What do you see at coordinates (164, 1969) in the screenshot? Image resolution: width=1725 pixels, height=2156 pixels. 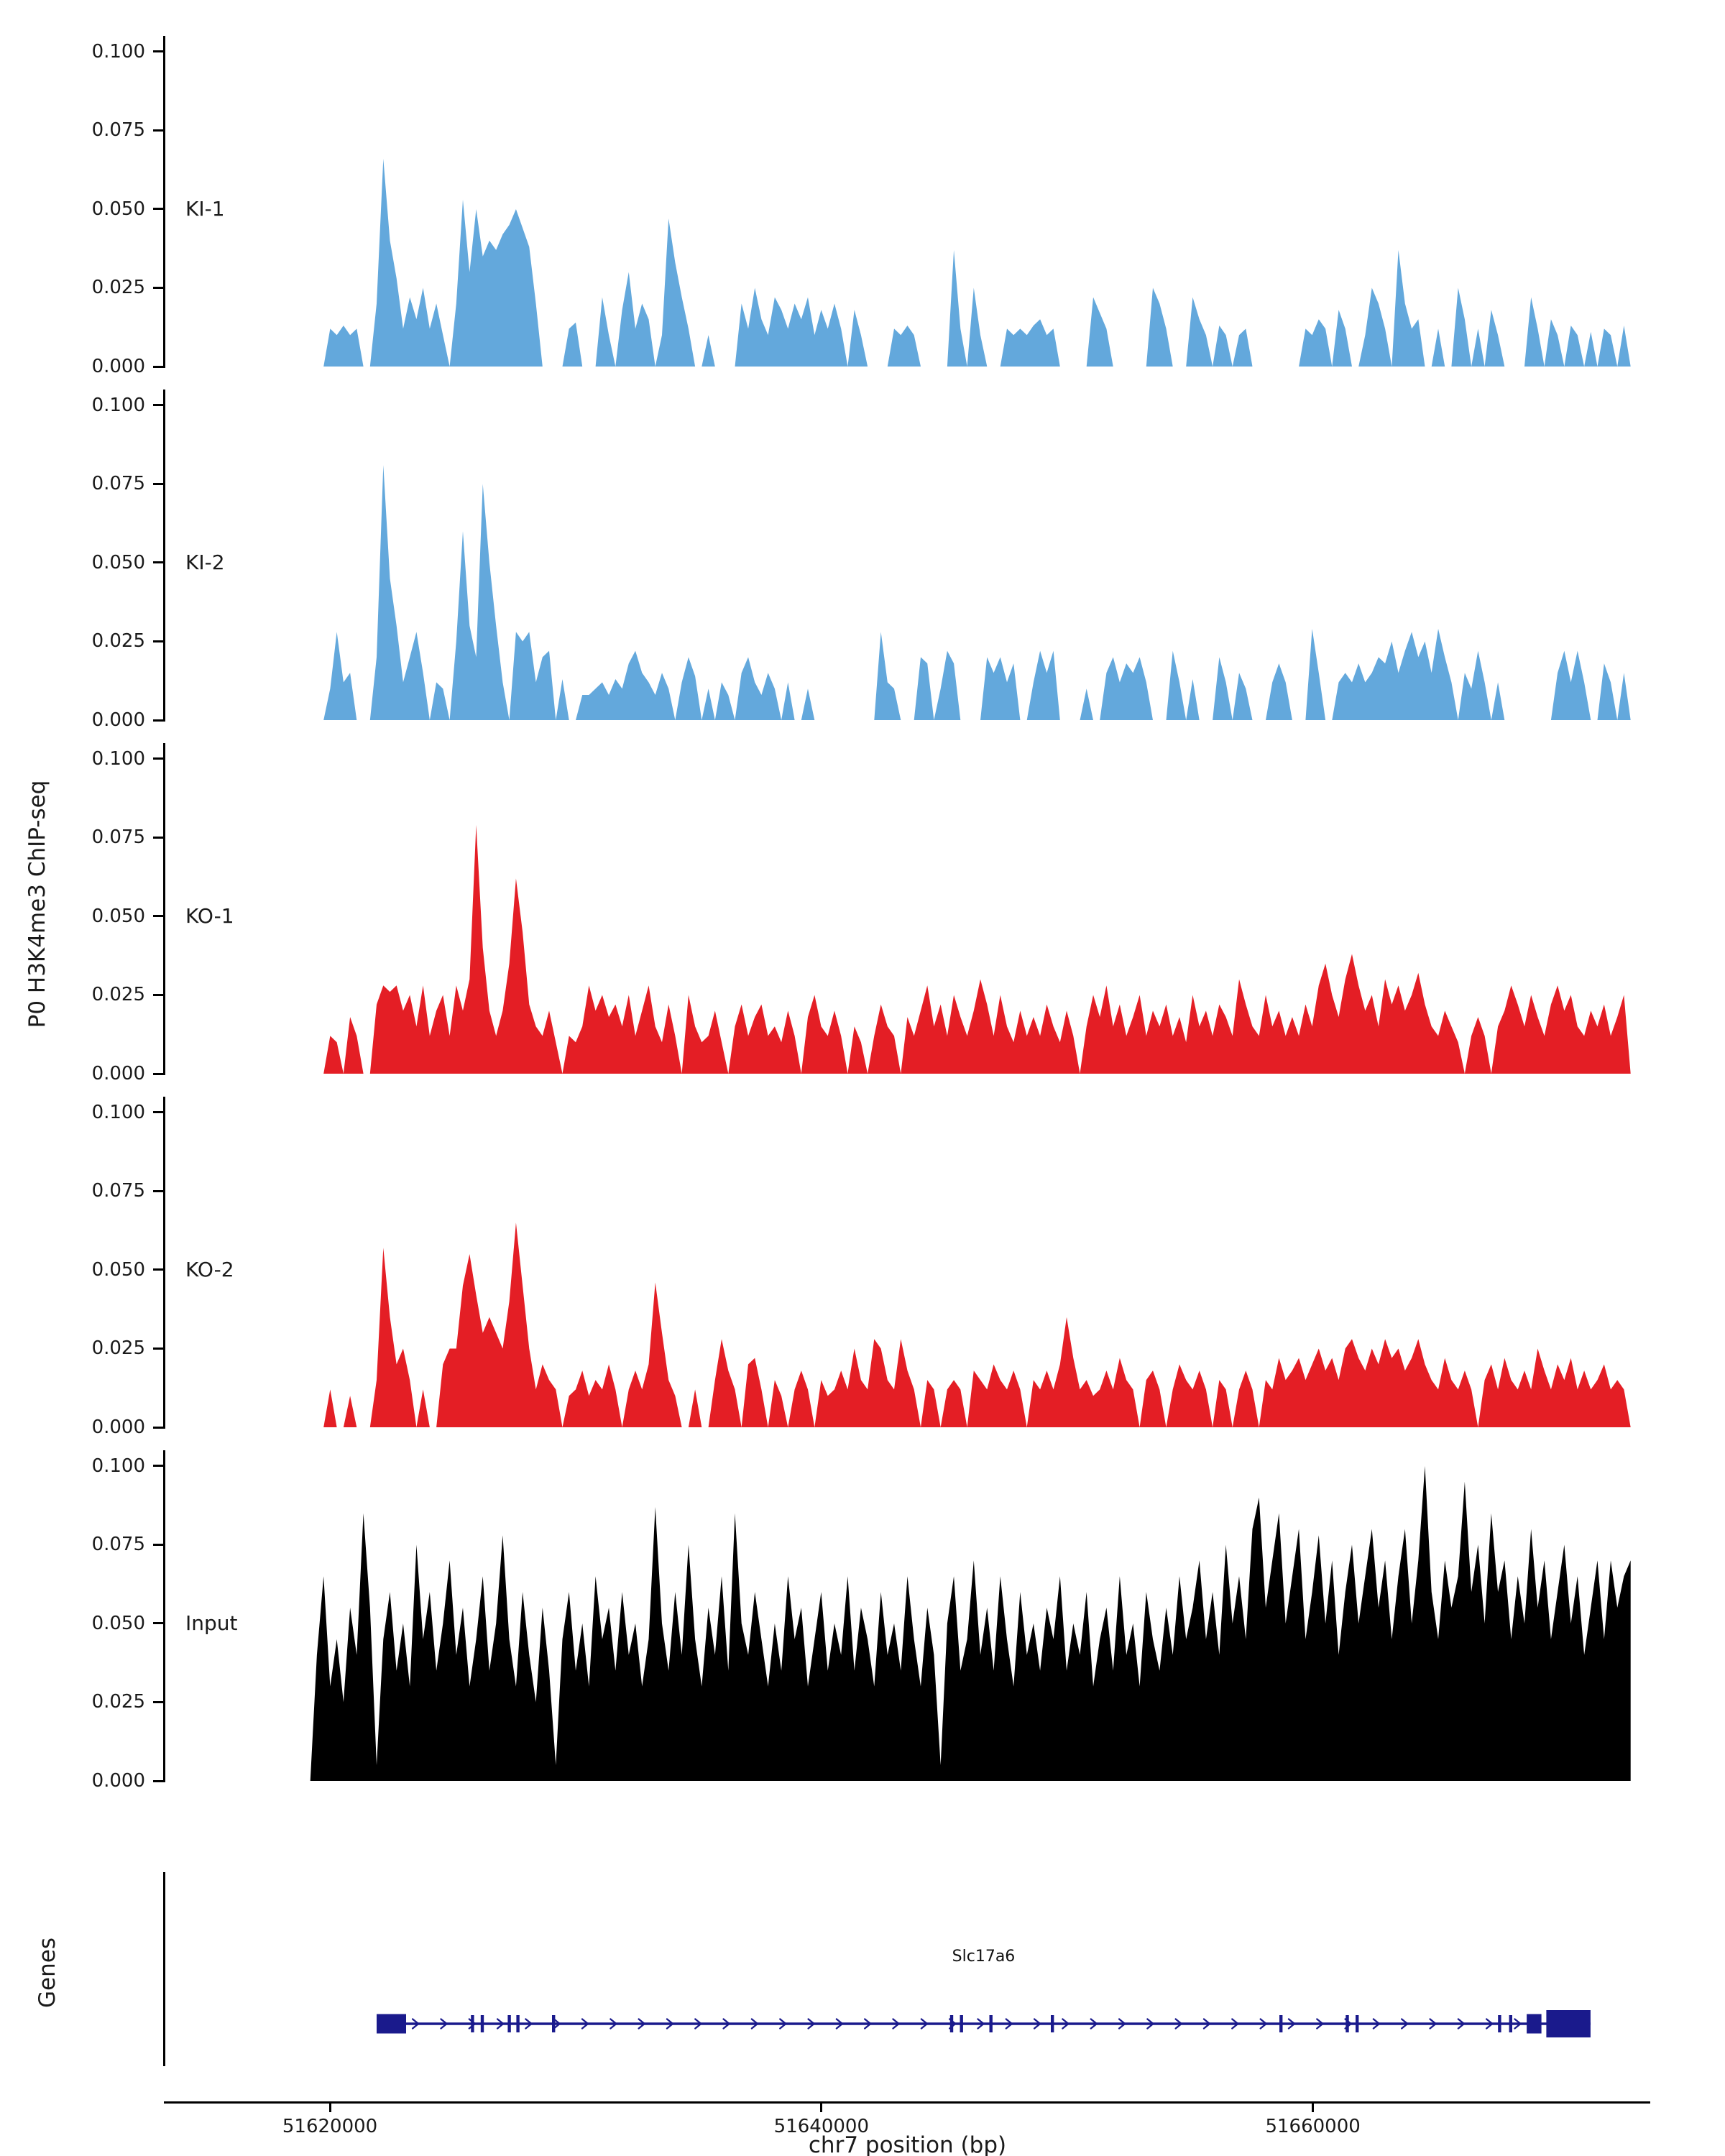 I see `genes-axis-line` at bounding box center [164, 1969].